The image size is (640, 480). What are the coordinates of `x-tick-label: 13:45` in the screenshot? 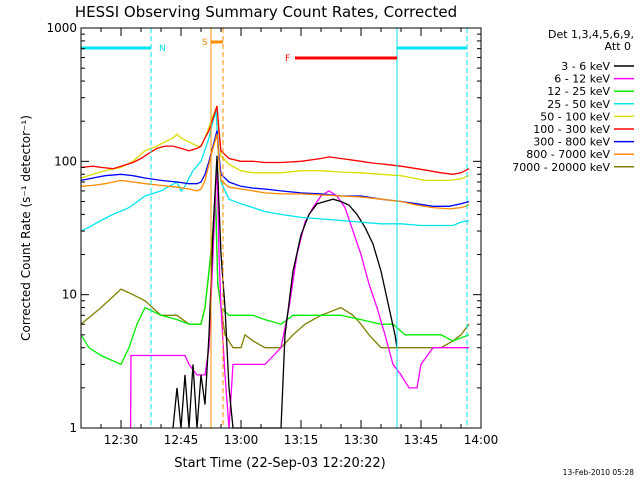 It's located at (421, 440).